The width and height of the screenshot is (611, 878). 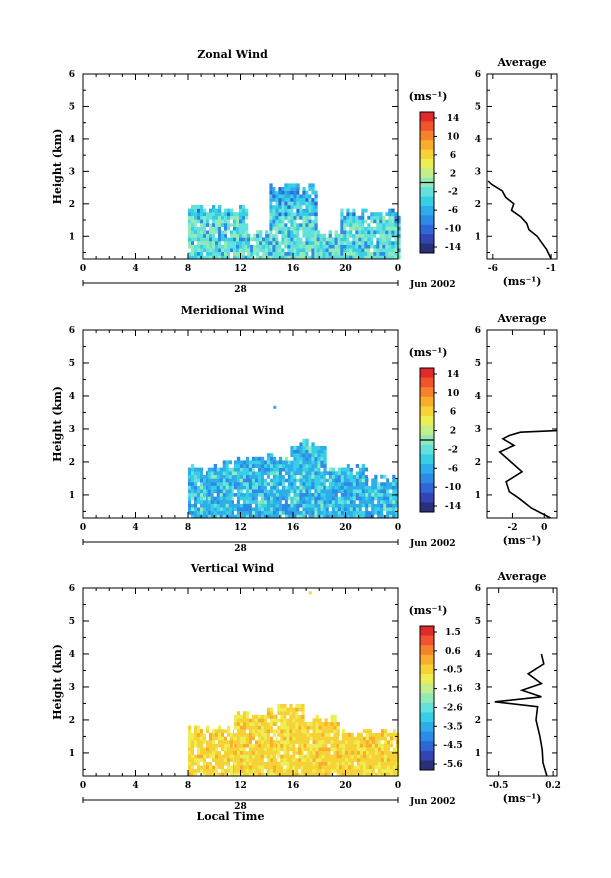 I want to click on colorbar-swatch, so click(x=427, y=469).